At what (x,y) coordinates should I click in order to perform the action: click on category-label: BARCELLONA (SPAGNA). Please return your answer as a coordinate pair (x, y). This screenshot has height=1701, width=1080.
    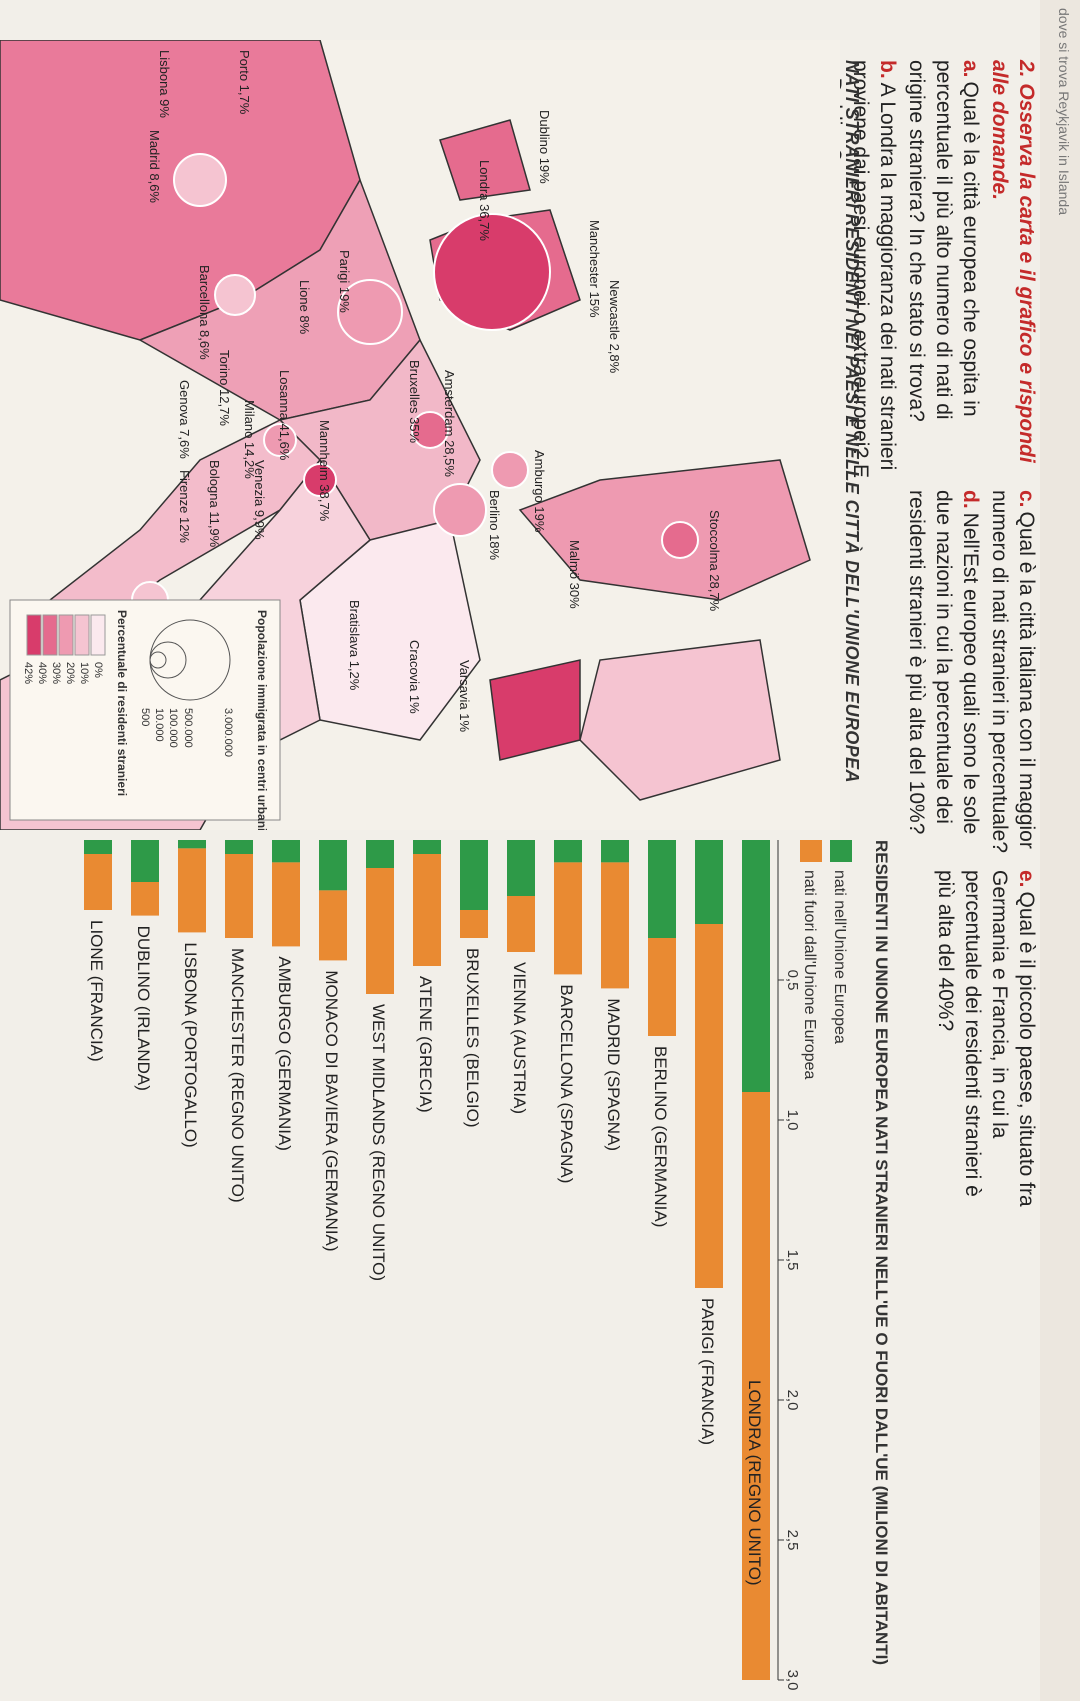
    Looking at the image, I should click on (566, 1083).